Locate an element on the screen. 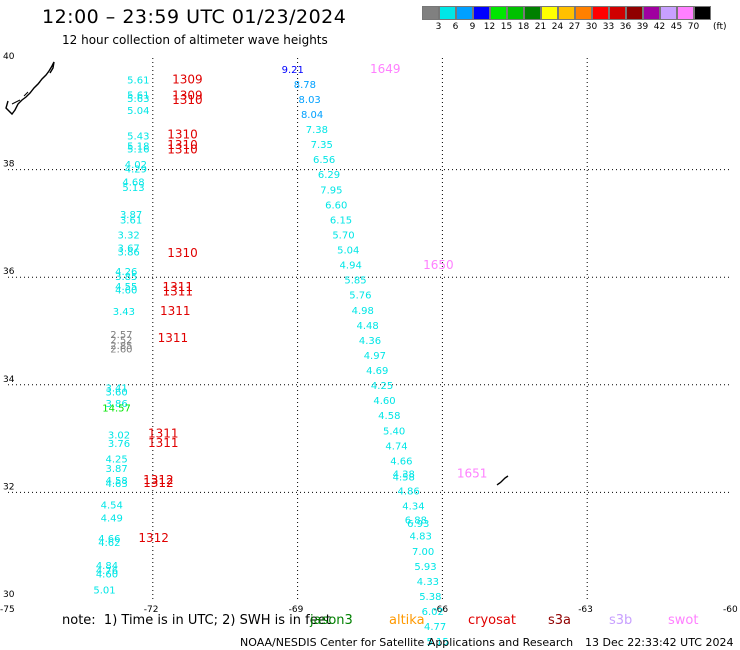  legend-label: 33 is located at coordinates (608, 27).